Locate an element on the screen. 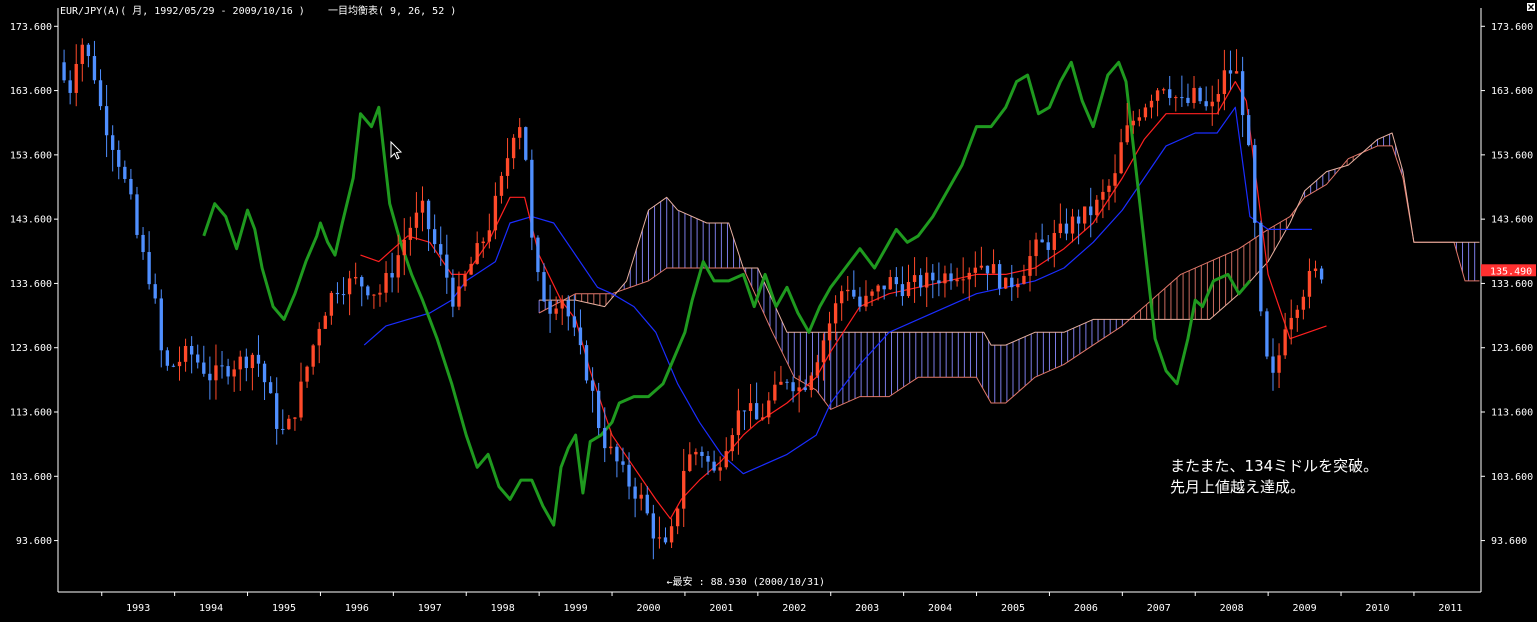  annotation-line-2: 先月上値越え達成。 is located at coordinates (1237, 487).